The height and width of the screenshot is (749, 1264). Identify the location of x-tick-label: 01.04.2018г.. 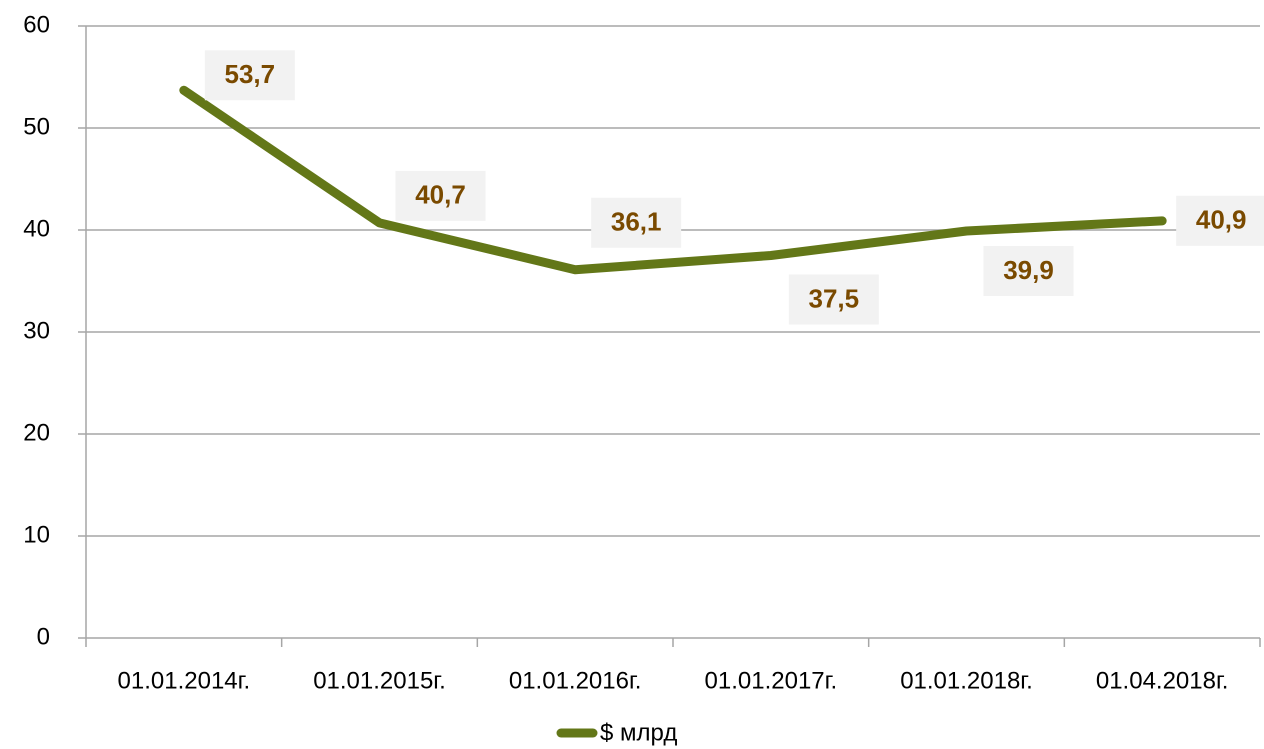
(1162, 680).